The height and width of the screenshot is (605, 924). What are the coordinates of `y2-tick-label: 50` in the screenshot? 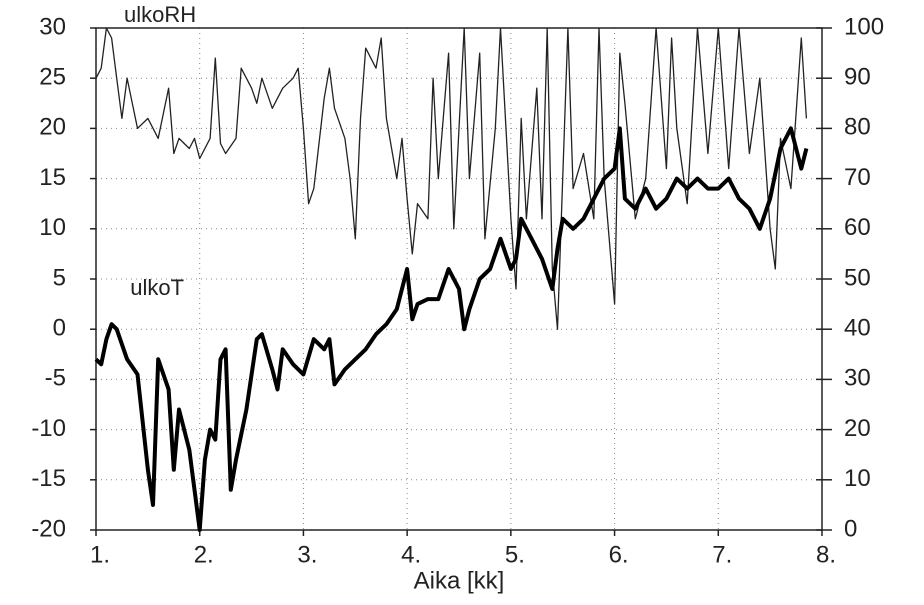 It's located at (857, 277).